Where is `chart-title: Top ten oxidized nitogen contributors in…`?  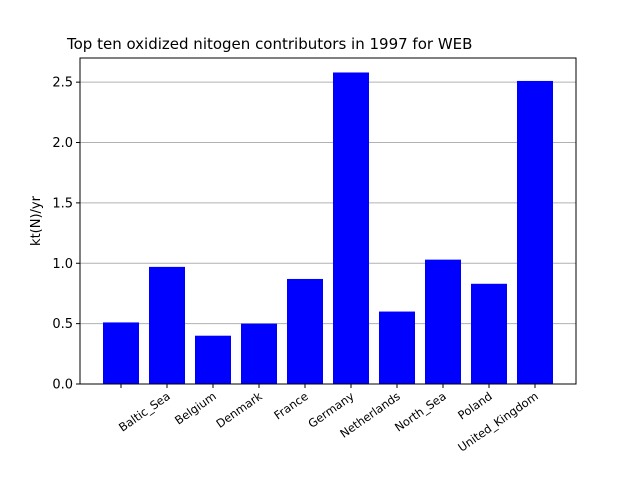
chart-title: Top ten oxidized nitogen contributors in… is located at coordinates (269, 44).